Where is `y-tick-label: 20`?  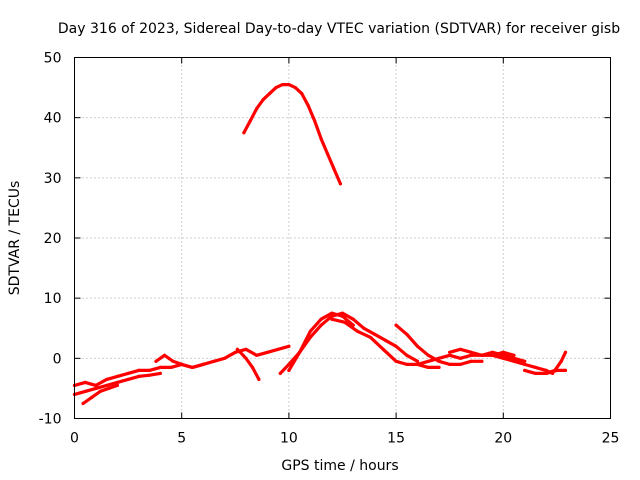 y-tick-label: 20 is located at coordinates (53, 239).